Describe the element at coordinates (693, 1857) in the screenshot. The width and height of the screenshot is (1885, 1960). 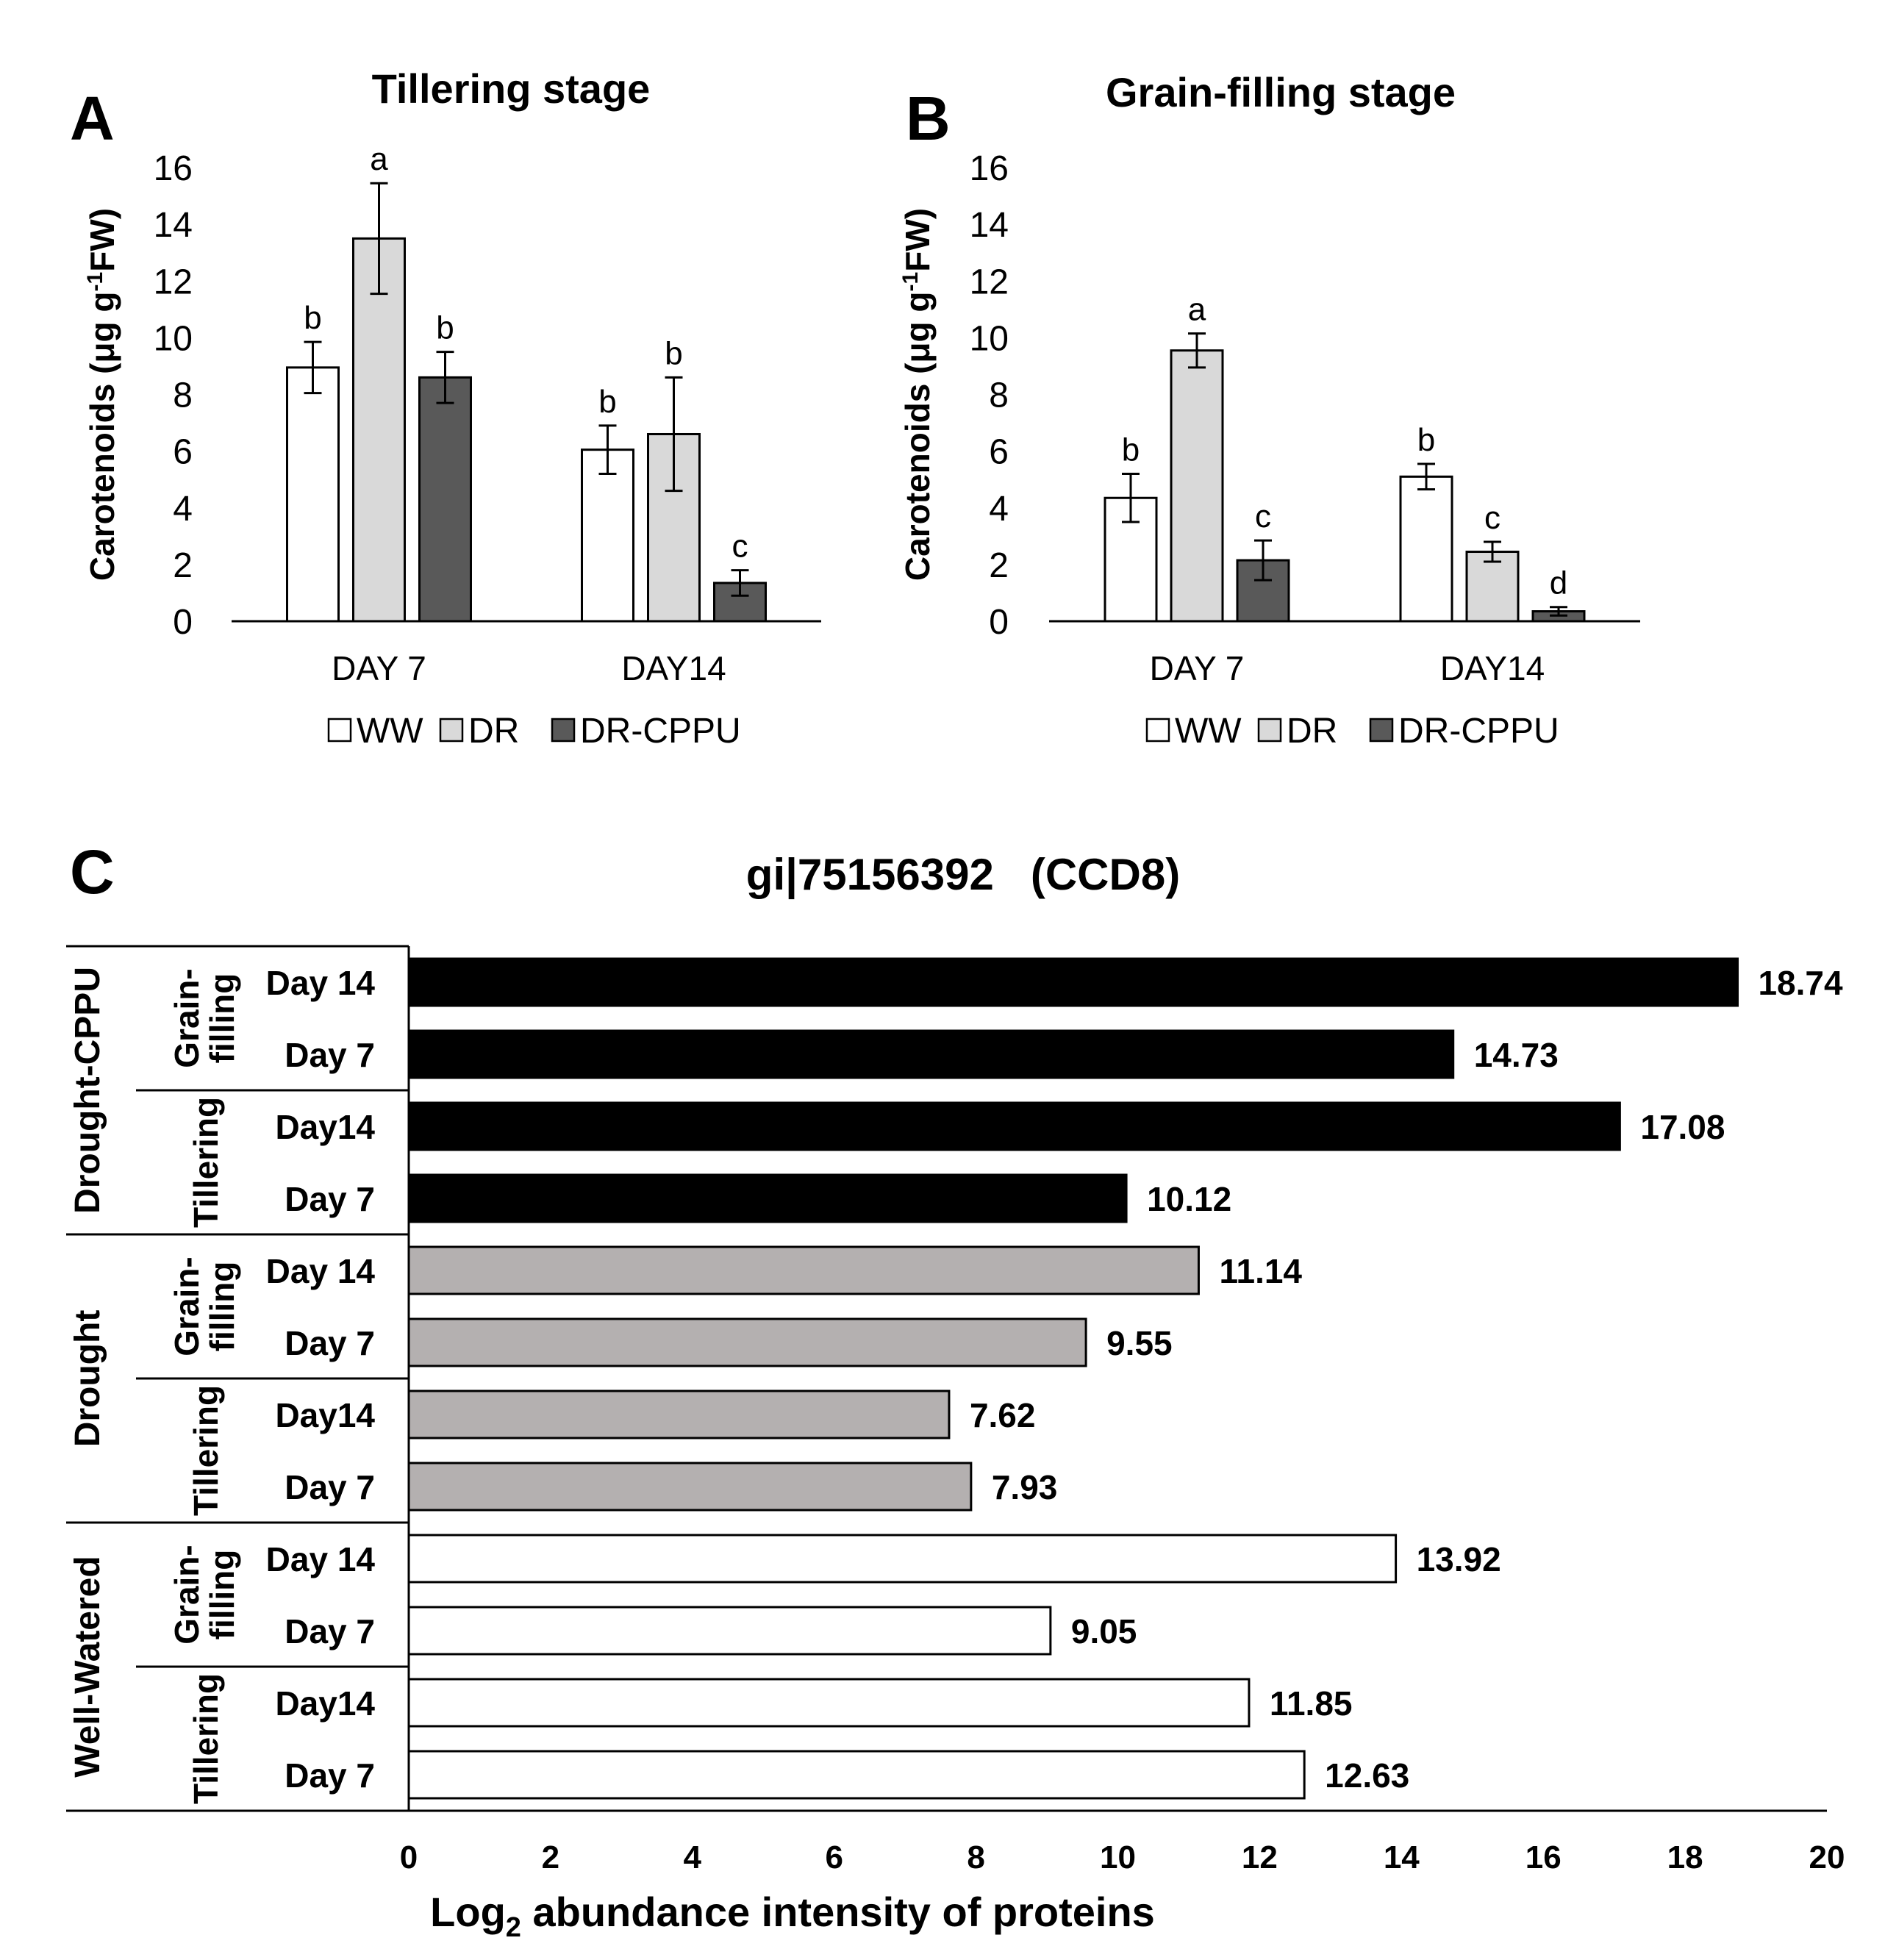
I see `panel-c-x-tick-label: 4` at that location.